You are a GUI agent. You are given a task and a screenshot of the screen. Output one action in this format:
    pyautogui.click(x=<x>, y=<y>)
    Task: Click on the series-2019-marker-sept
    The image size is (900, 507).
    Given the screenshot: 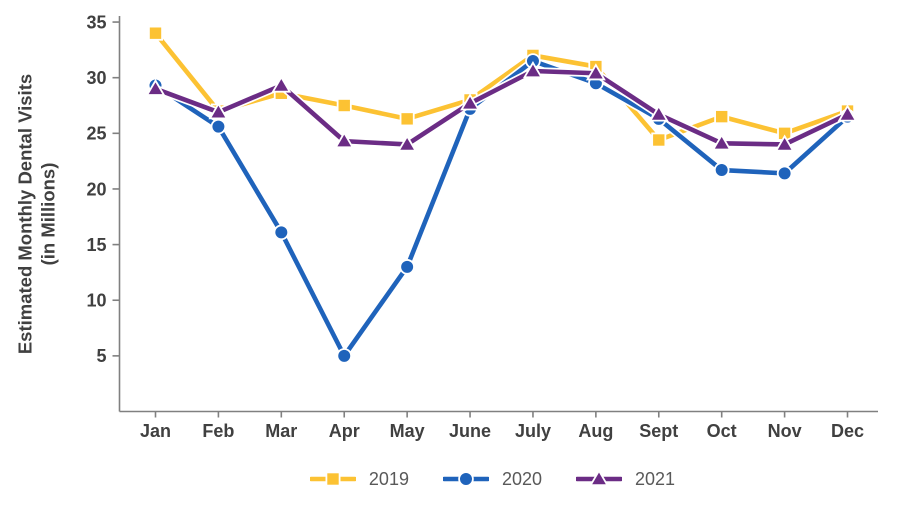 What is the action you would take?
    pyautogui.click(x=659, y=140)
    